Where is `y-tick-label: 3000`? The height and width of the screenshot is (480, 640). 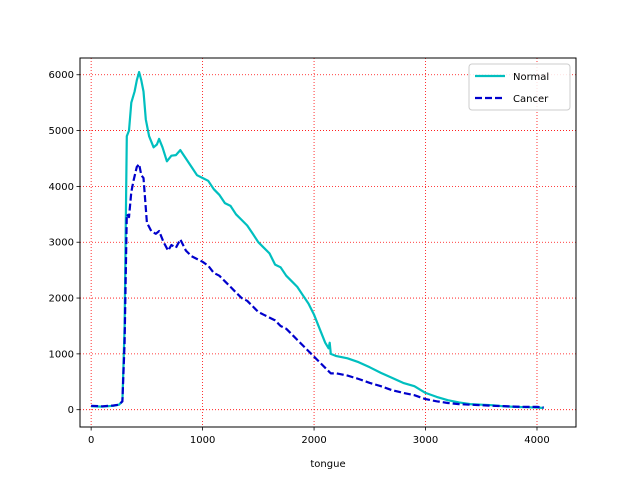 y-tick-label: 3000 is located at coordinates (61, 243).